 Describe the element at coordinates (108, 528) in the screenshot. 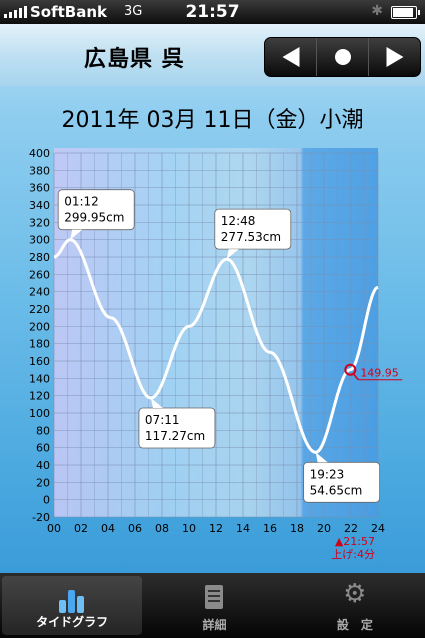

I see `x-tick-label: 04` at that location.